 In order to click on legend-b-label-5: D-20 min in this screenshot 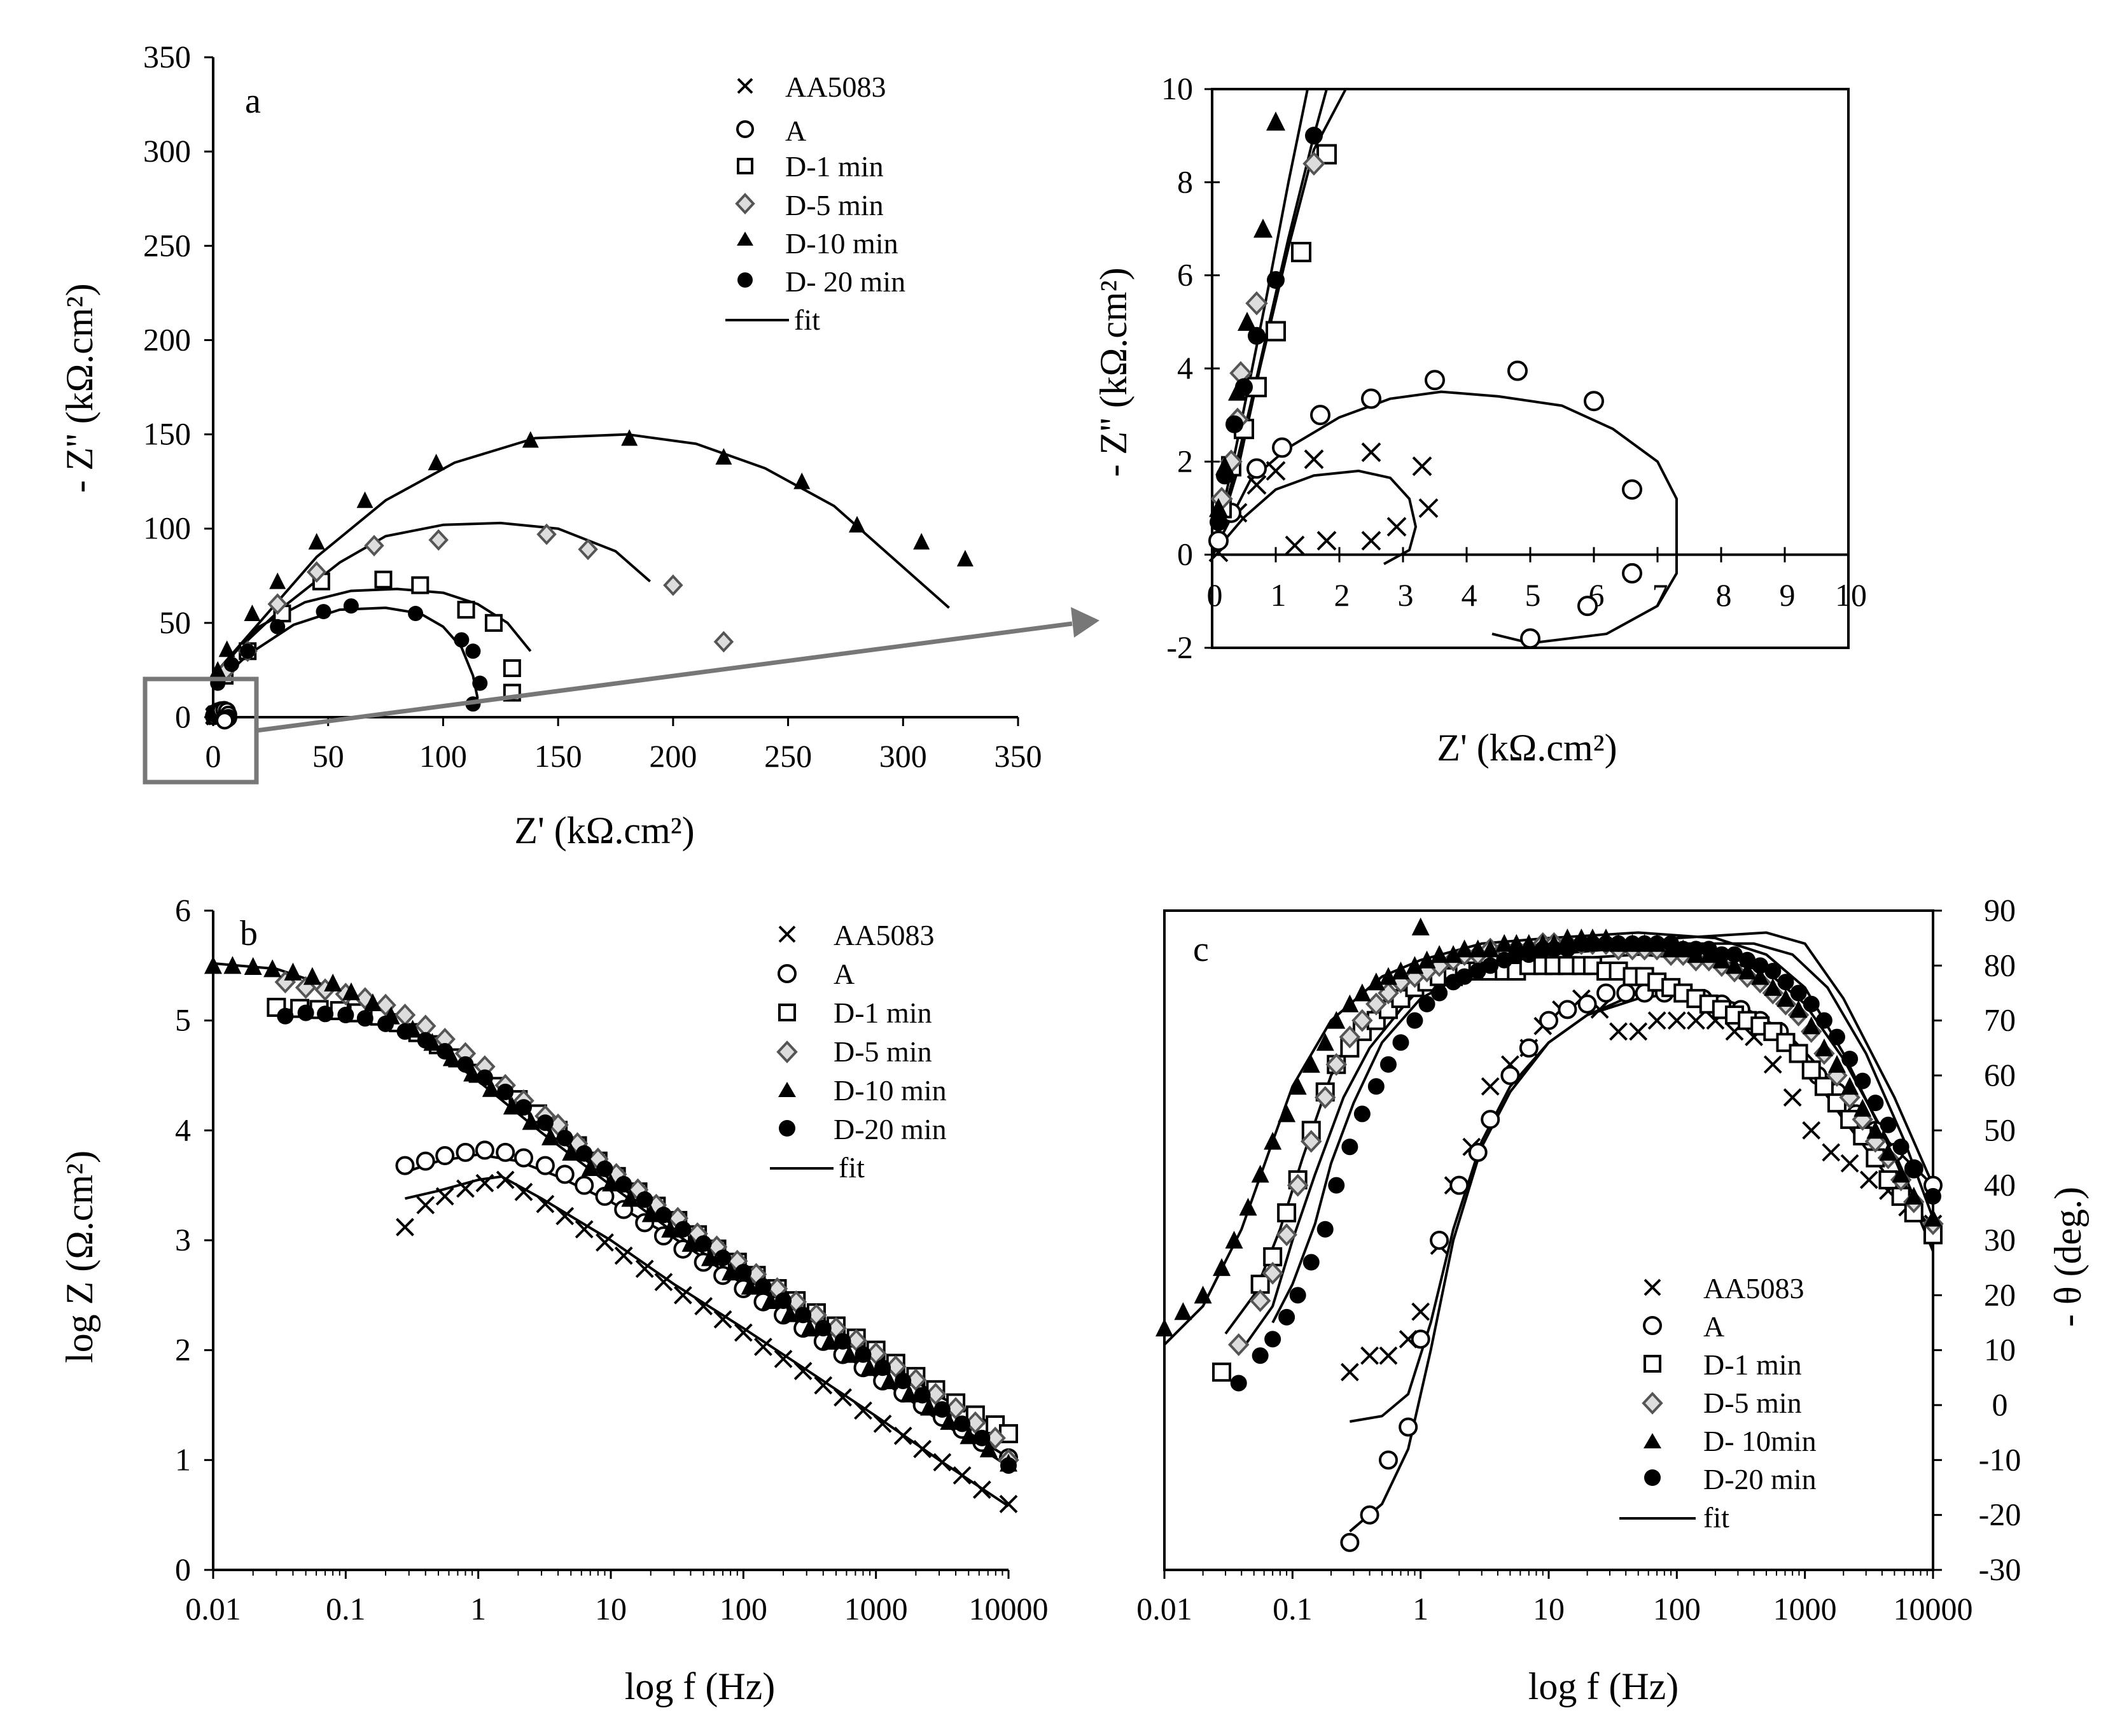, I will do `click(891, 1129)`.